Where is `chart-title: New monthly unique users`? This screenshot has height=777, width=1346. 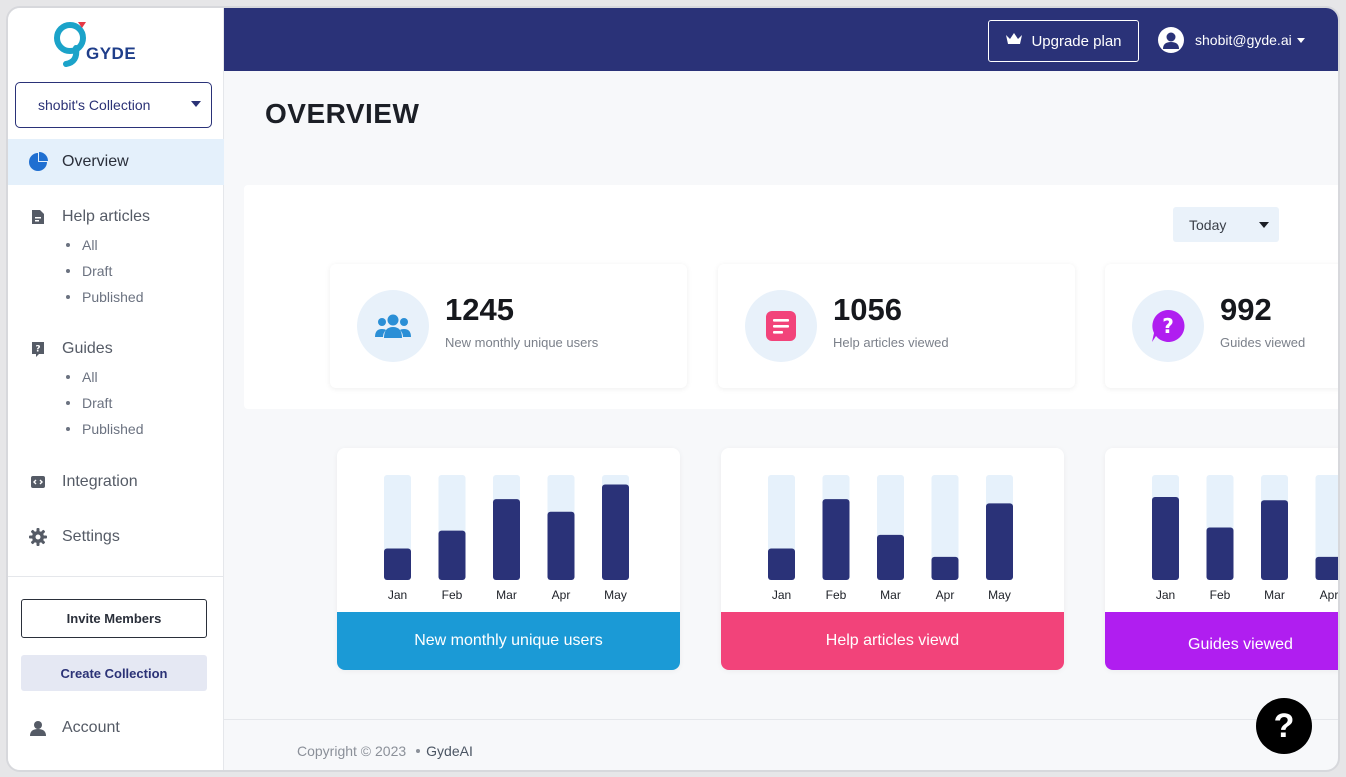 chart-title: New monthly unique users is located at coordinates (508, 641).